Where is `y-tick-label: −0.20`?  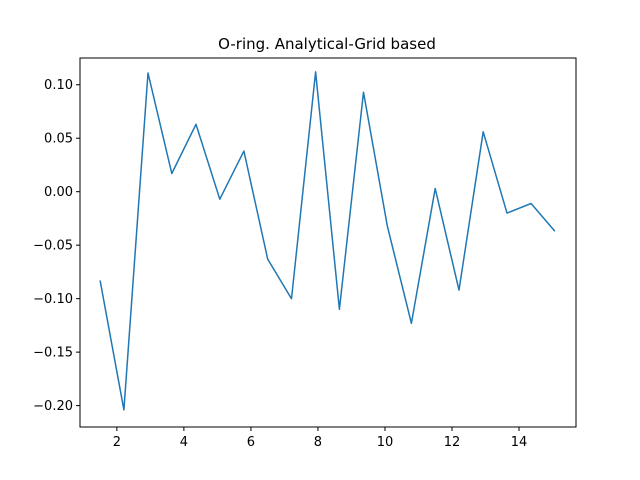
y-tick-label: −0.20 is located at coordinates (53, 406).